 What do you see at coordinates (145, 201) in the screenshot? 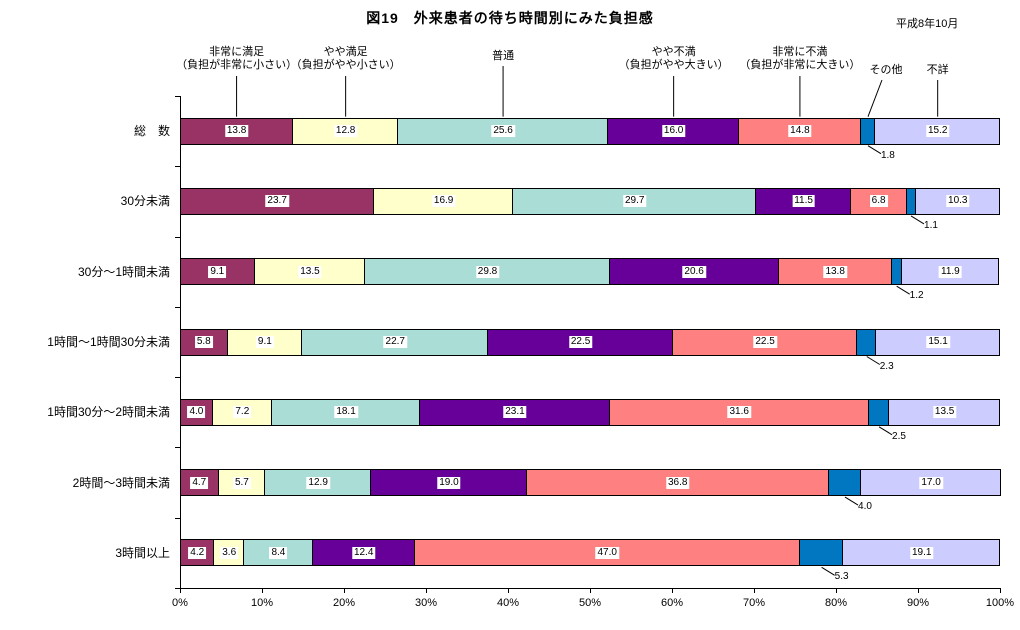
I see `category-label: 30分未満` at bounding box center [145, 201].